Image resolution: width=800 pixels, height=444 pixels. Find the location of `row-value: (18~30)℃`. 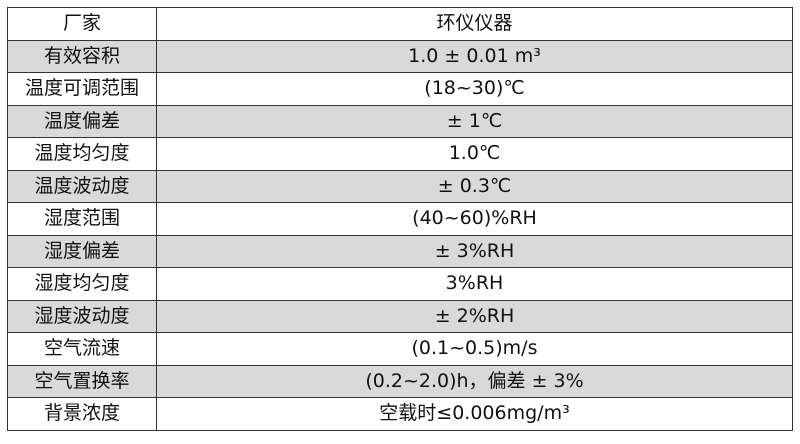

row-value: (18~30)℃ is located at coordinates (474, 89).